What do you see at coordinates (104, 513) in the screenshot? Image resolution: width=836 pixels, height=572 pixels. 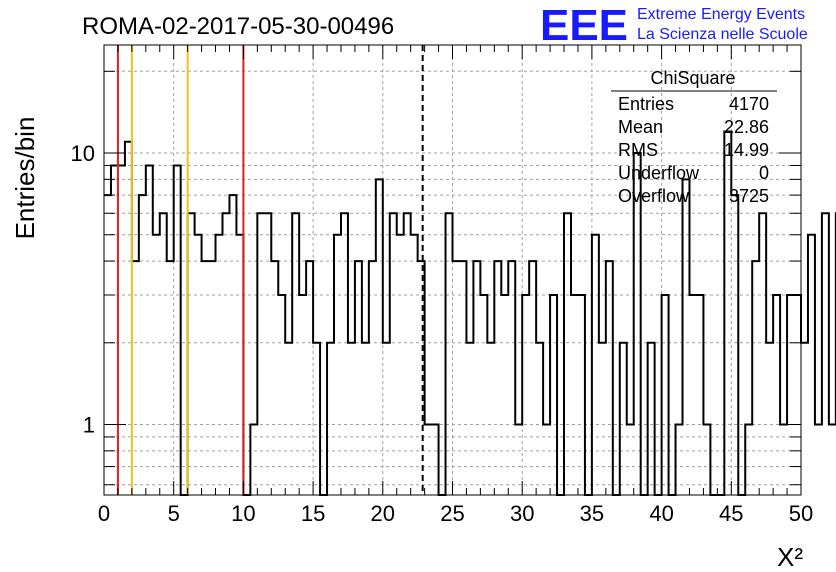 I see `x-tick-label: 0` at bounding box center [104, 513].